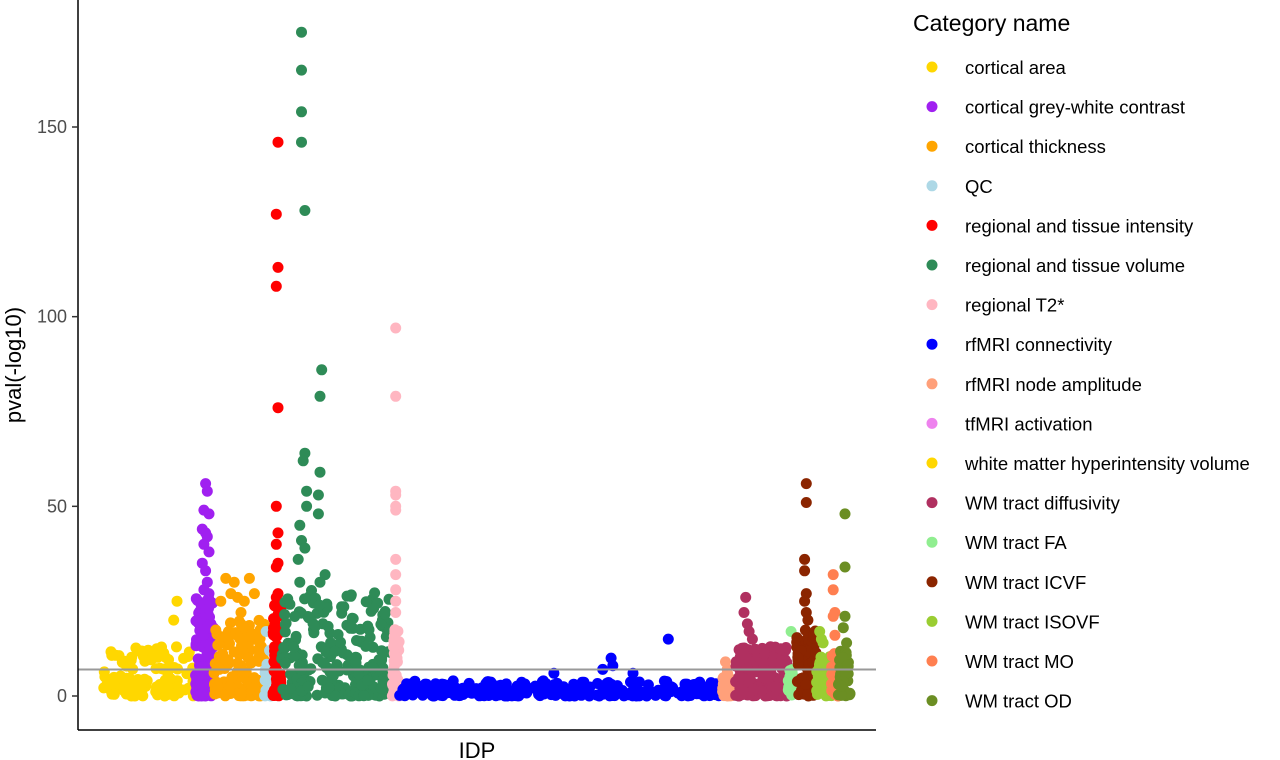 This screenshot has height=760, width=1280. What do you see at coordinates (1019, 661) in the screenshot?
I see `legend-label: WM tract MO` at bounding box center [1019, 661].